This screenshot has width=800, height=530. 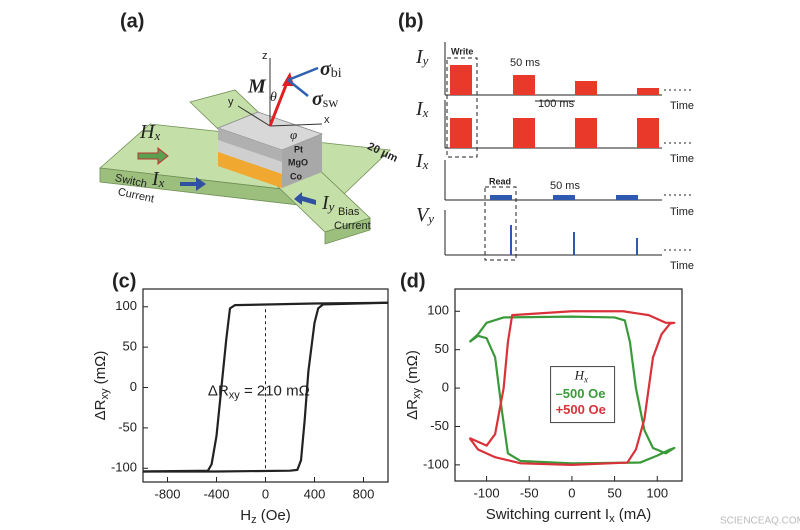 What do you see at coordinates (296, 176) in the screenshot?
I see `layer-label: Co` at bounding box center [296, 176].